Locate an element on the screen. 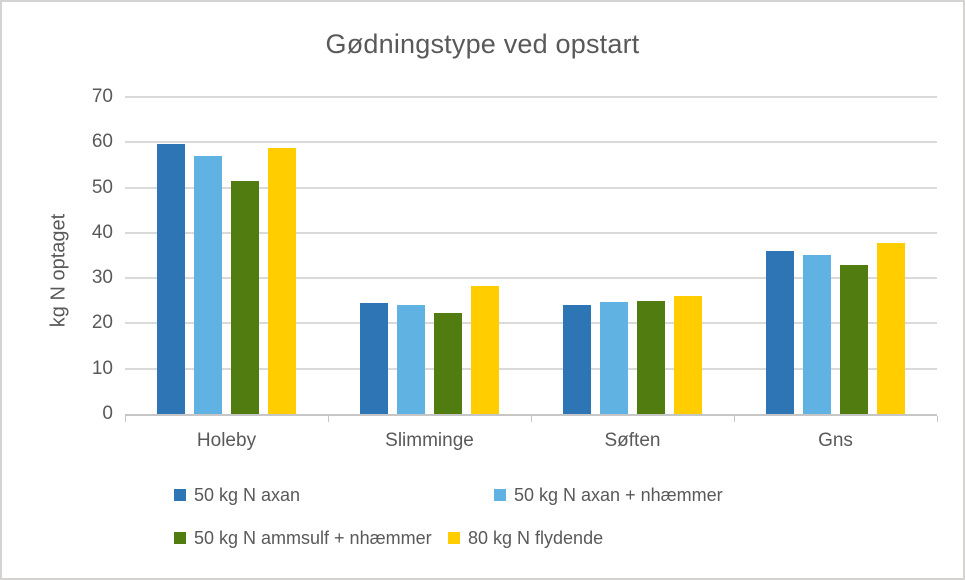 The image size is (965, 580). bar-series4-cat3 is located at coordinates (688, 355).